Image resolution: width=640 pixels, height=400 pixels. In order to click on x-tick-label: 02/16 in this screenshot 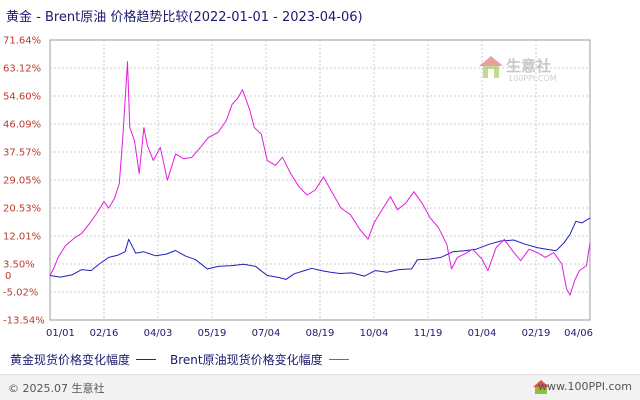, I will do `click(104, 333)`.